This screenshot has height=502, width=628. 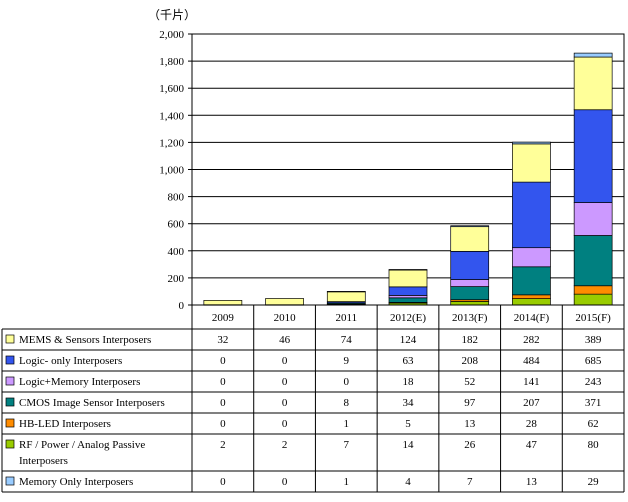 I want to click on y-tick-label: 400, so click(x=176, y=252).